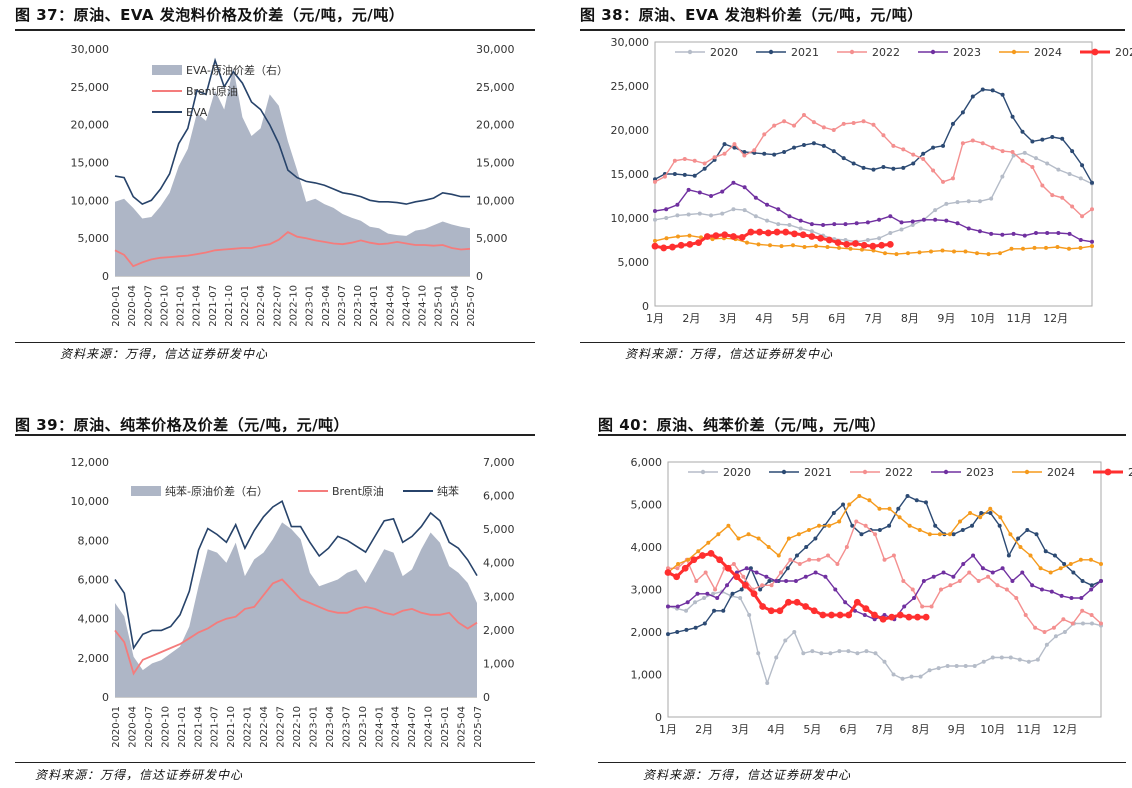 This screenshot has width=1132, height=788. What do you see at coordinates (776, 729) in the screenshot?
I see `c40-xtick: 4月` at bounding box center [776, 729].